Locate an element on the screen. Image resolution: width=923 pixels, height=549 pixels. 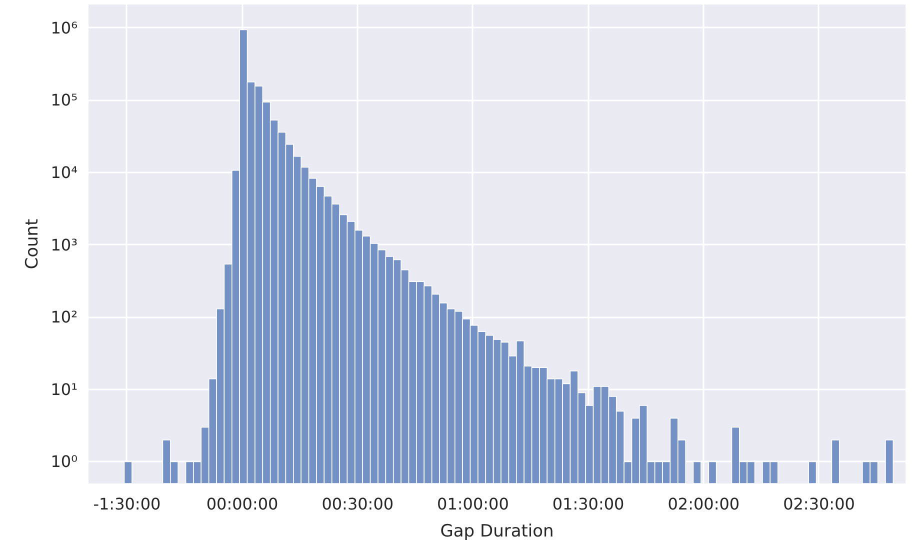
x-tick-label: 02:30:00 is located at coordinates (819, 504).